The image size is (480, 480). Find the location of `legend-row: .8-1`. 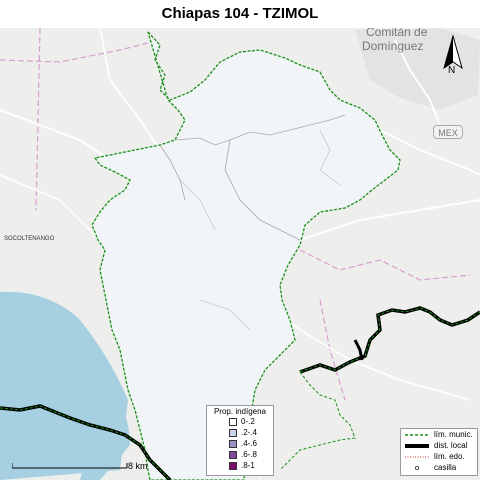

legend-row: .8-1 is located at coordinates (240, 465).